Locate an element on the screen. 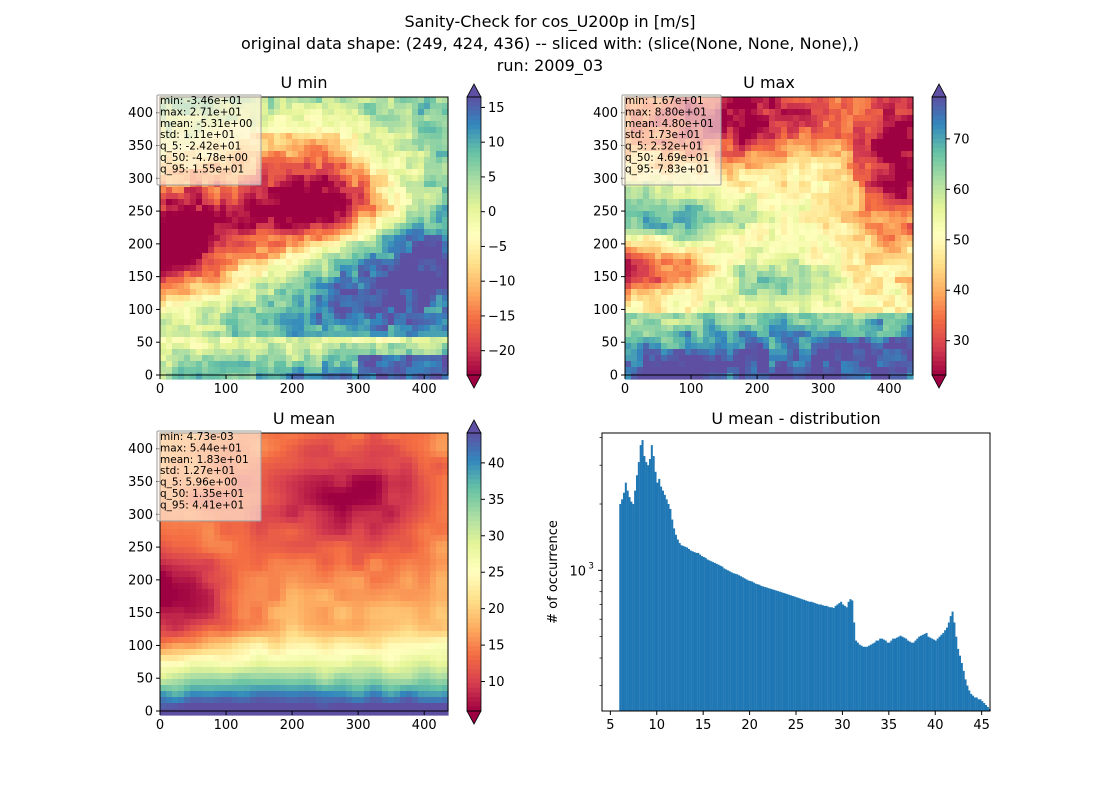 The image size is (1100, 800). colorbar-tick-label: 40 is located at coordinates (961, 291).